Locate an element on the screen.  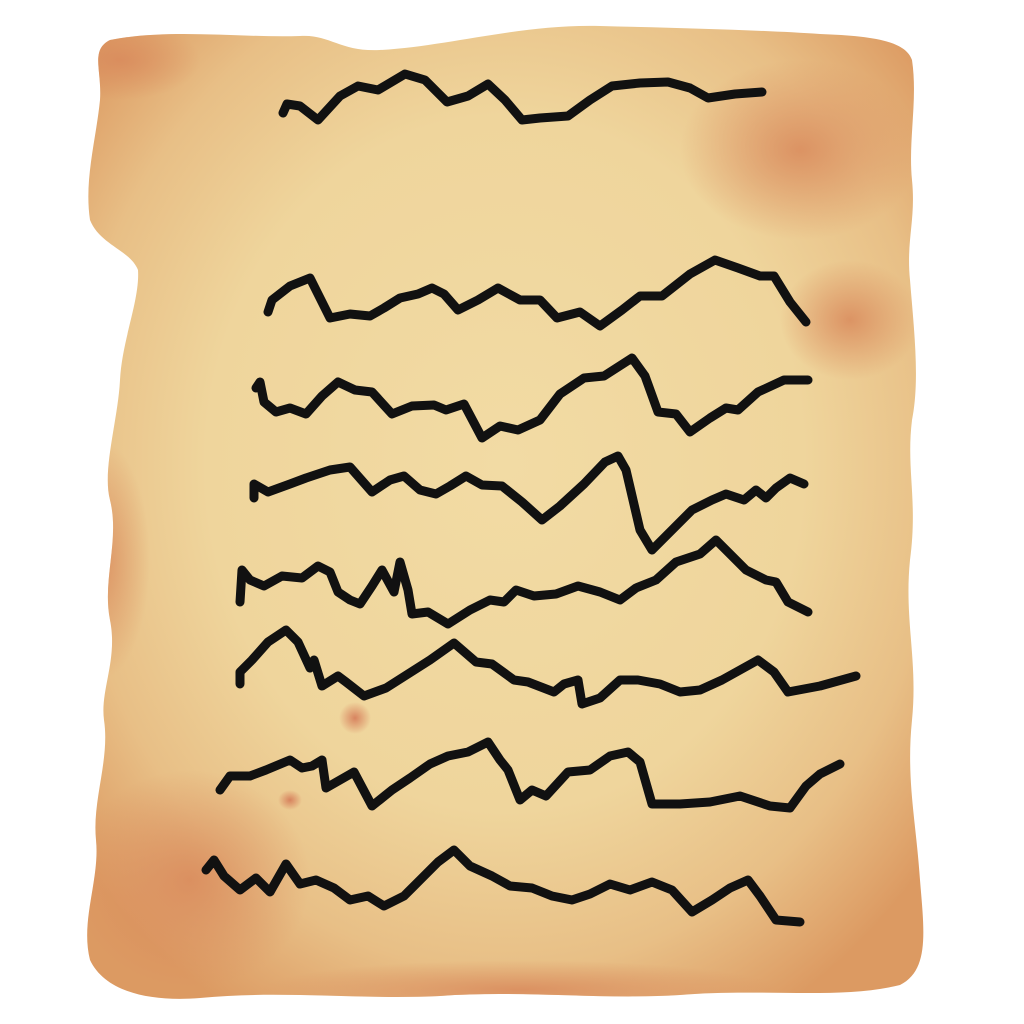
spot-mark-small is located at coordinates (290, 800).